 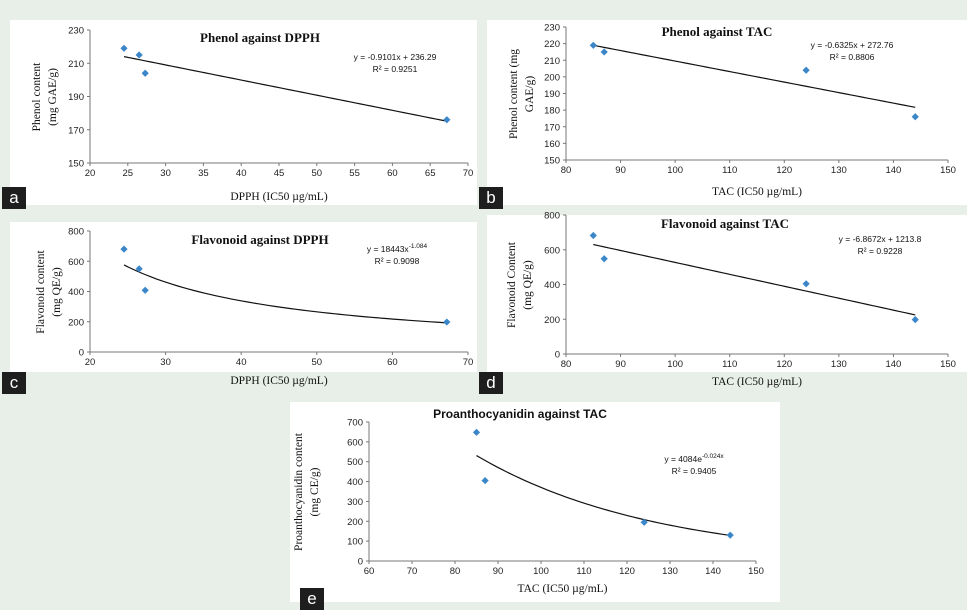 I want to click on y-axis-label: Phenol content (mg, so click(x=514, y=94).